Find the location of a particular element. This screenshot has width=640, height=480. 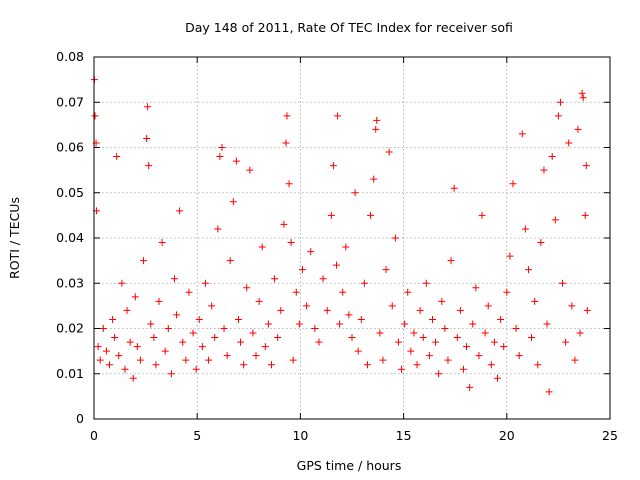

y-tick-label: 0.08 is located at coordinates (70, 56).